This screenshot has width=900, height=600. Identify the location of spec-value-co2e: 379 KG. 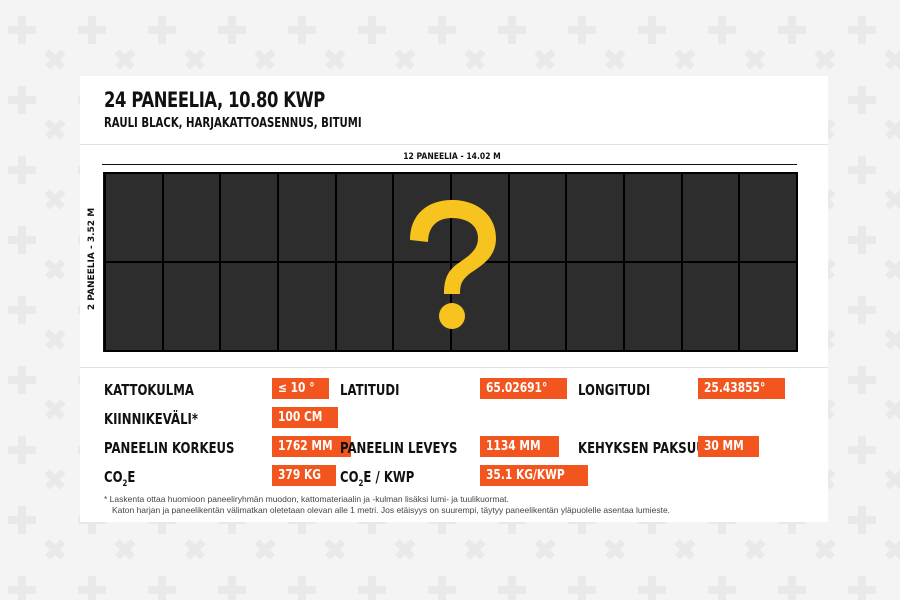
(304, 475).